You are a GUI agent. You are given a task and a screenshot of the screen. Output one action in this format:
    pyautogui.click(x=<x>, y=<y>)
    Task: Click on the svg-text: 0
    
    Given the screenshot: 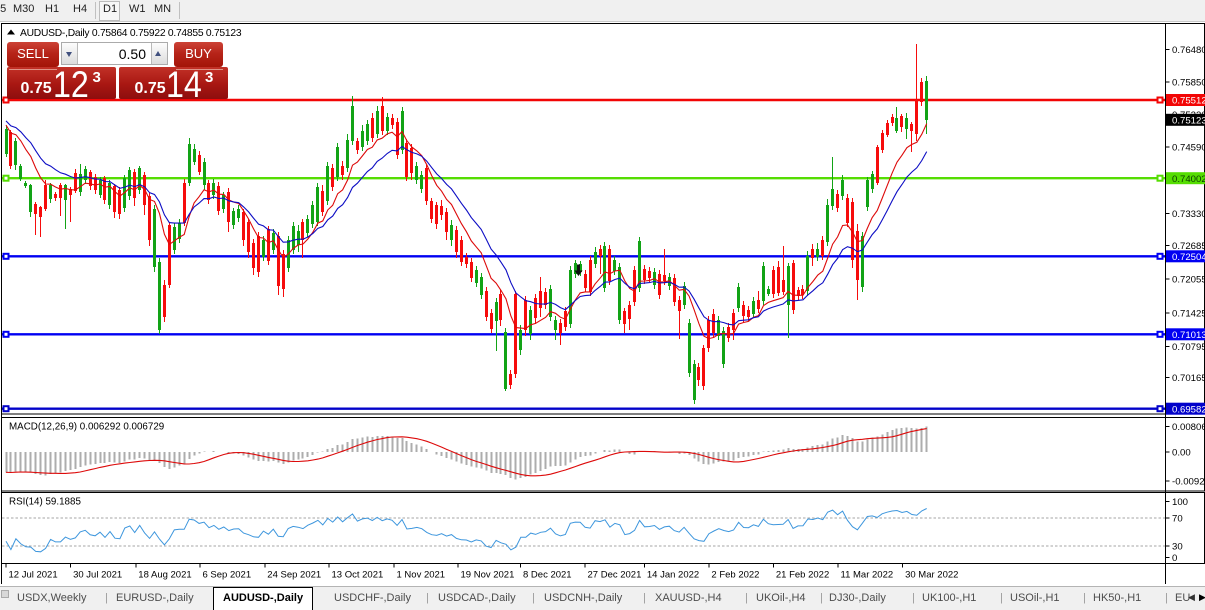 What is the action you would take?
    pyautogui.click(x=1174, y=558)
    